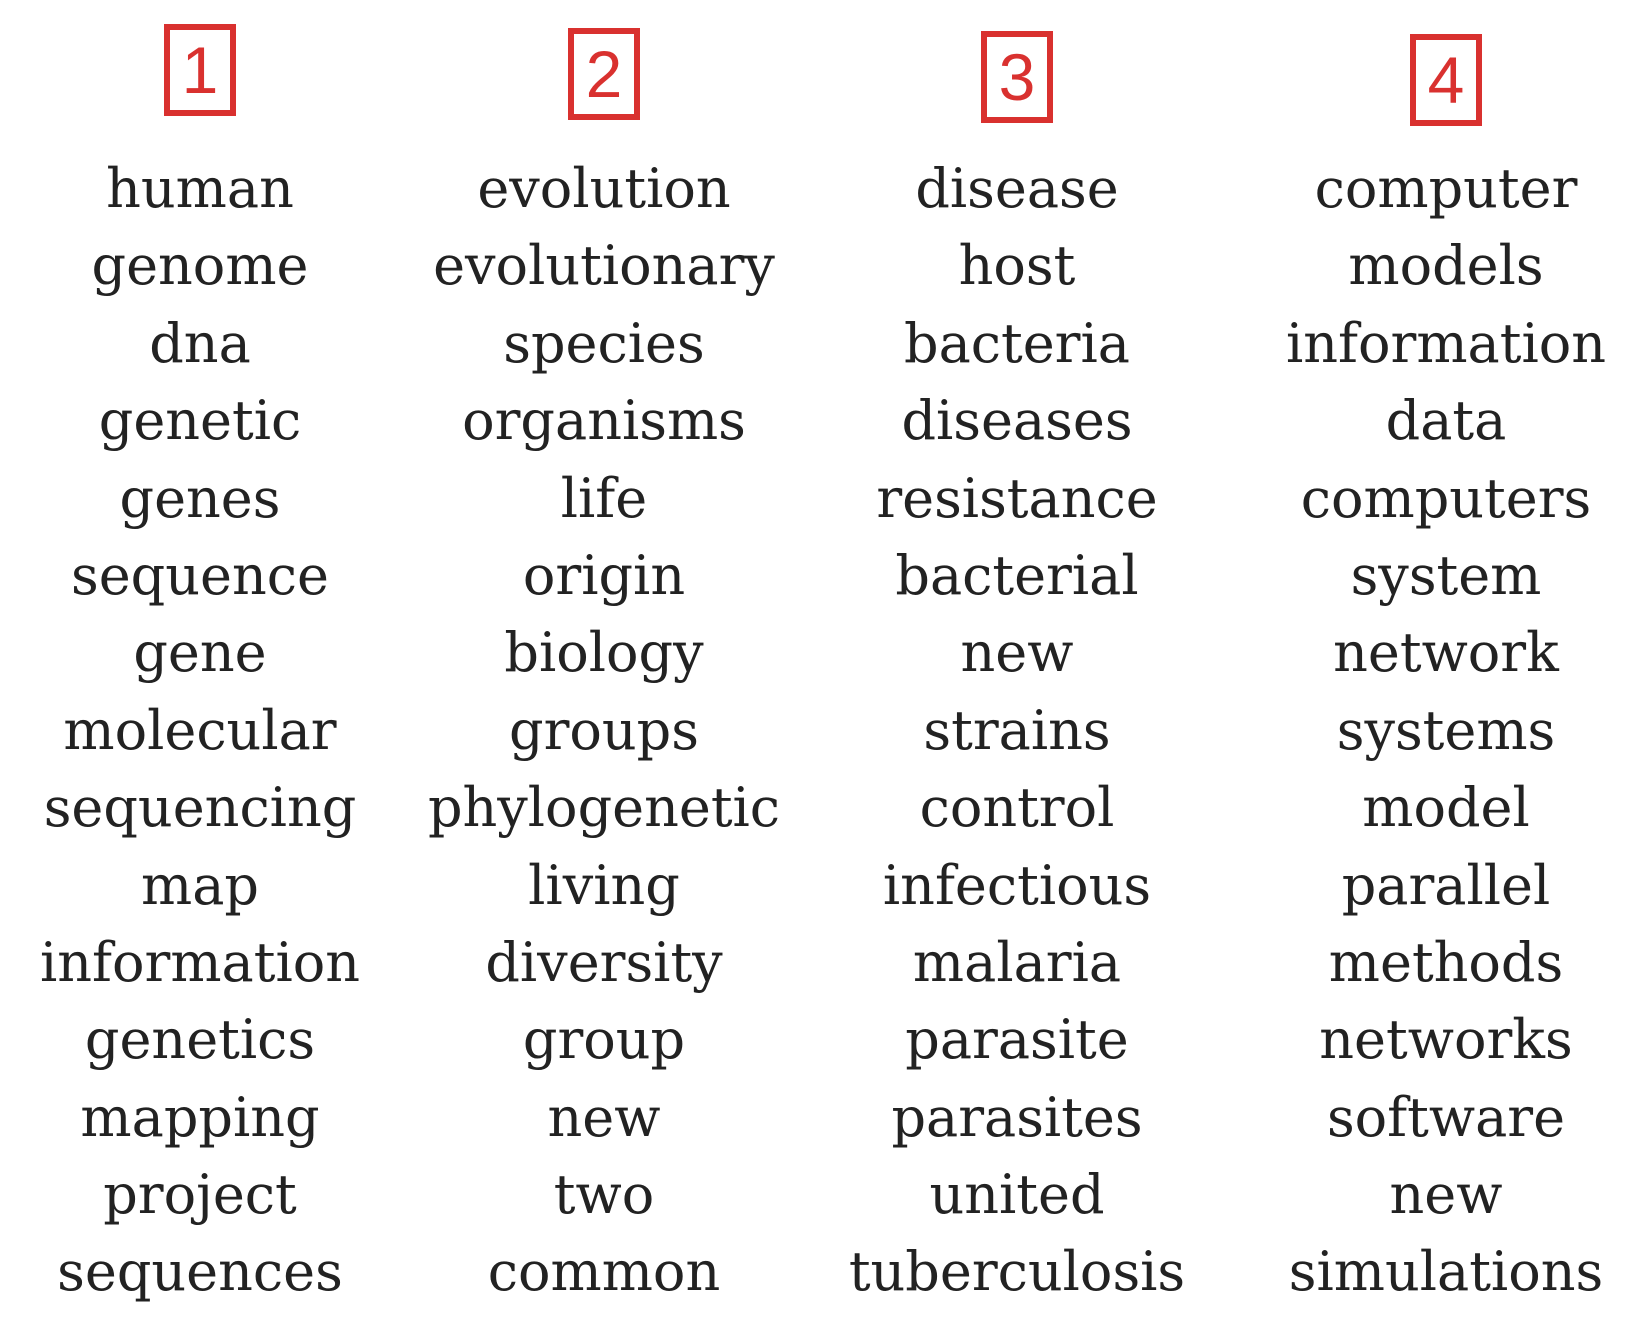 This screenshot has width=1646, height=1344. Describe the element at coordinates (1446, 421) in the screenshot. I see `topic-word: data` at that location.